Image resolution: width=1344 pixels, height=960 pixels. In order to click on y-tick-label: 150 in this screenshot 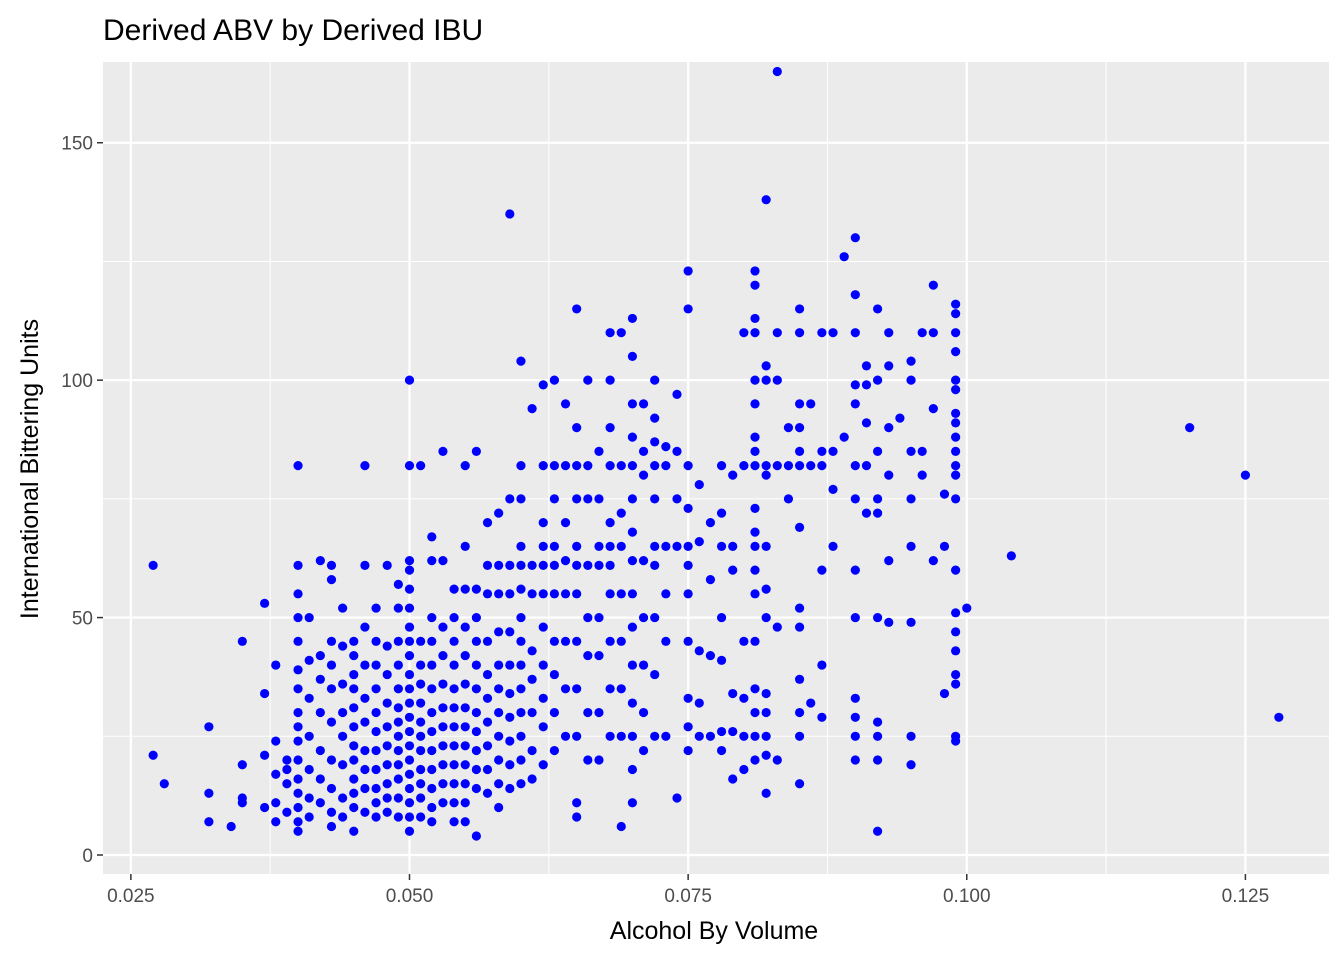, I will do `click(77, 144)`.